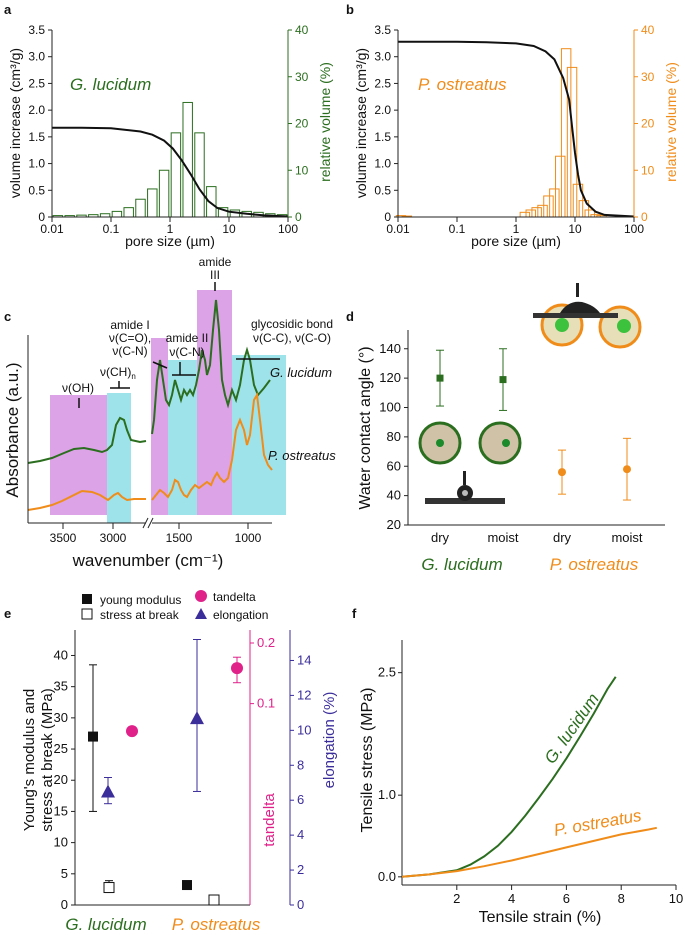  I want to click on tick-label: 12, so click(304, 694).